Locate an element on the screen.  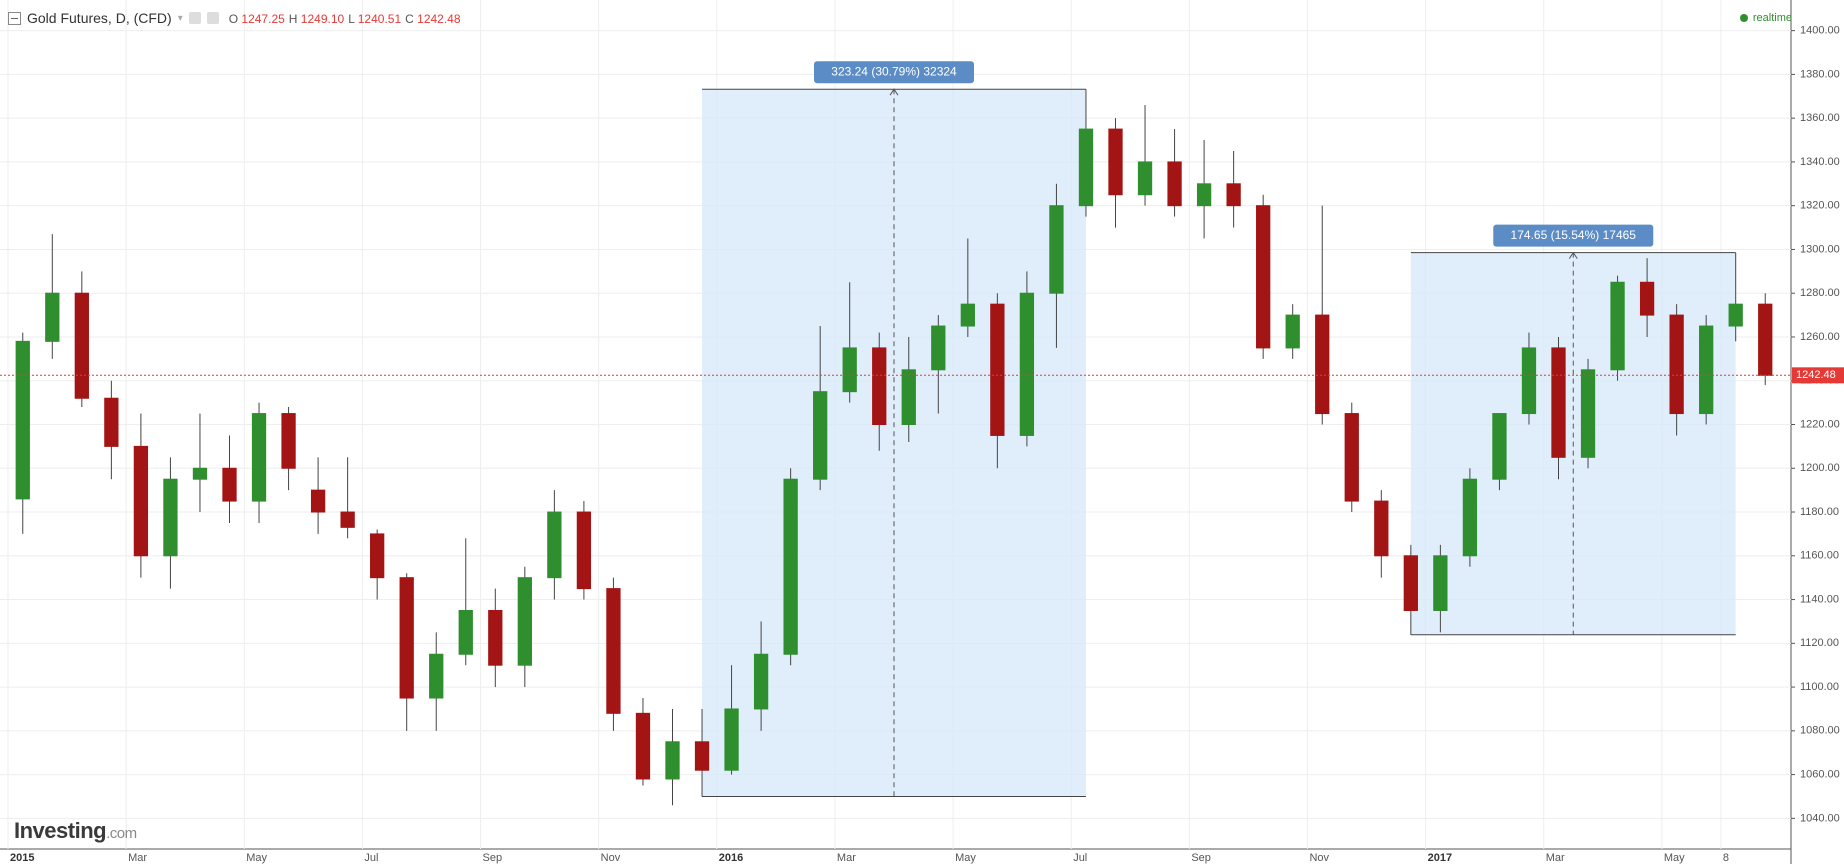
hide-icon is located at coordinates (212, 18).